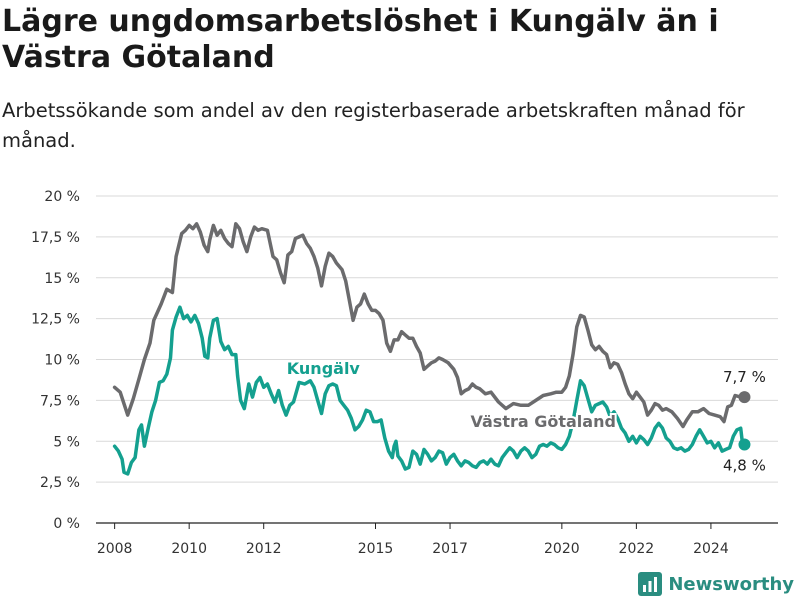  What do you see at coordinates (62, 279) in the screenshot?
I see `y-tick-label: 15 %` at bounding box center [62, 279].